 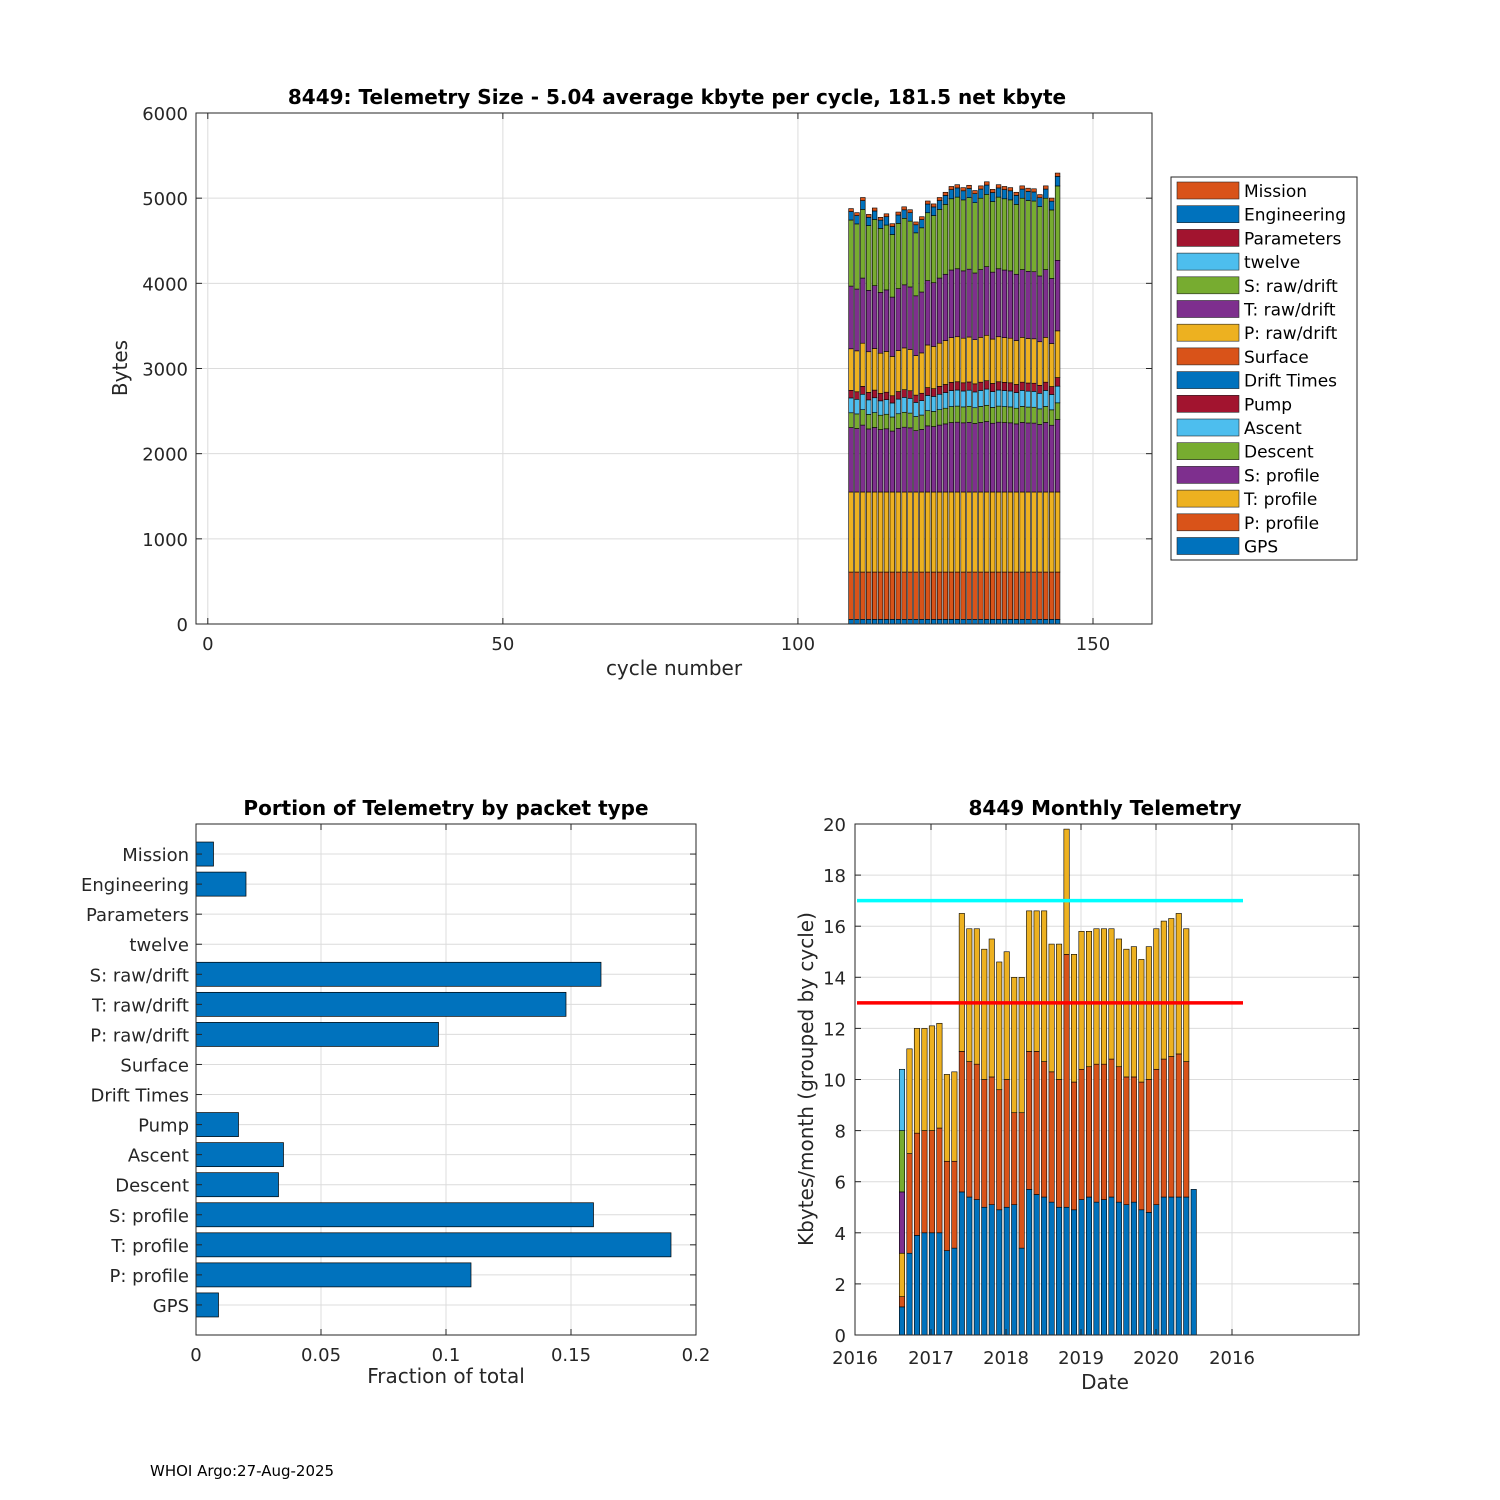 I want to click on br-y-tick-label: 18, so click(x=834, y=876).